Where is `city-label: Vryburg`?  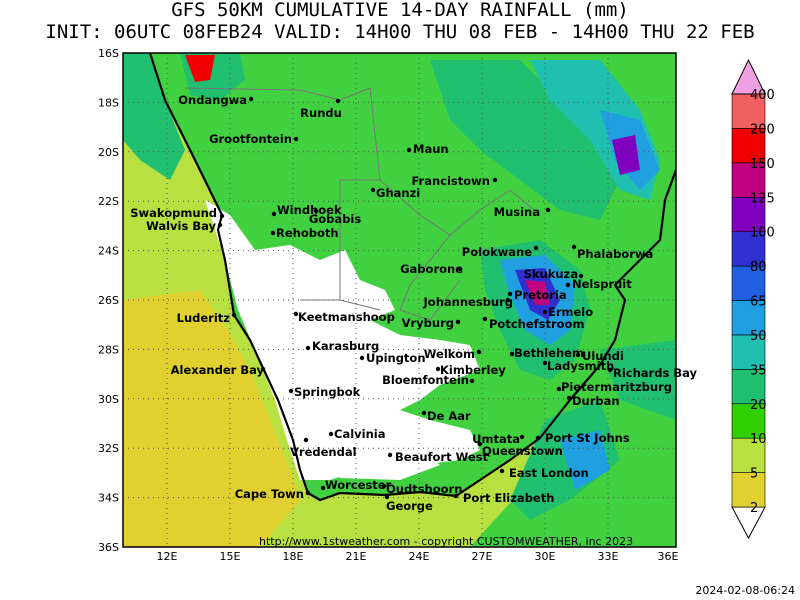 city-label: Vryburg is located at coordinates (428, 323).